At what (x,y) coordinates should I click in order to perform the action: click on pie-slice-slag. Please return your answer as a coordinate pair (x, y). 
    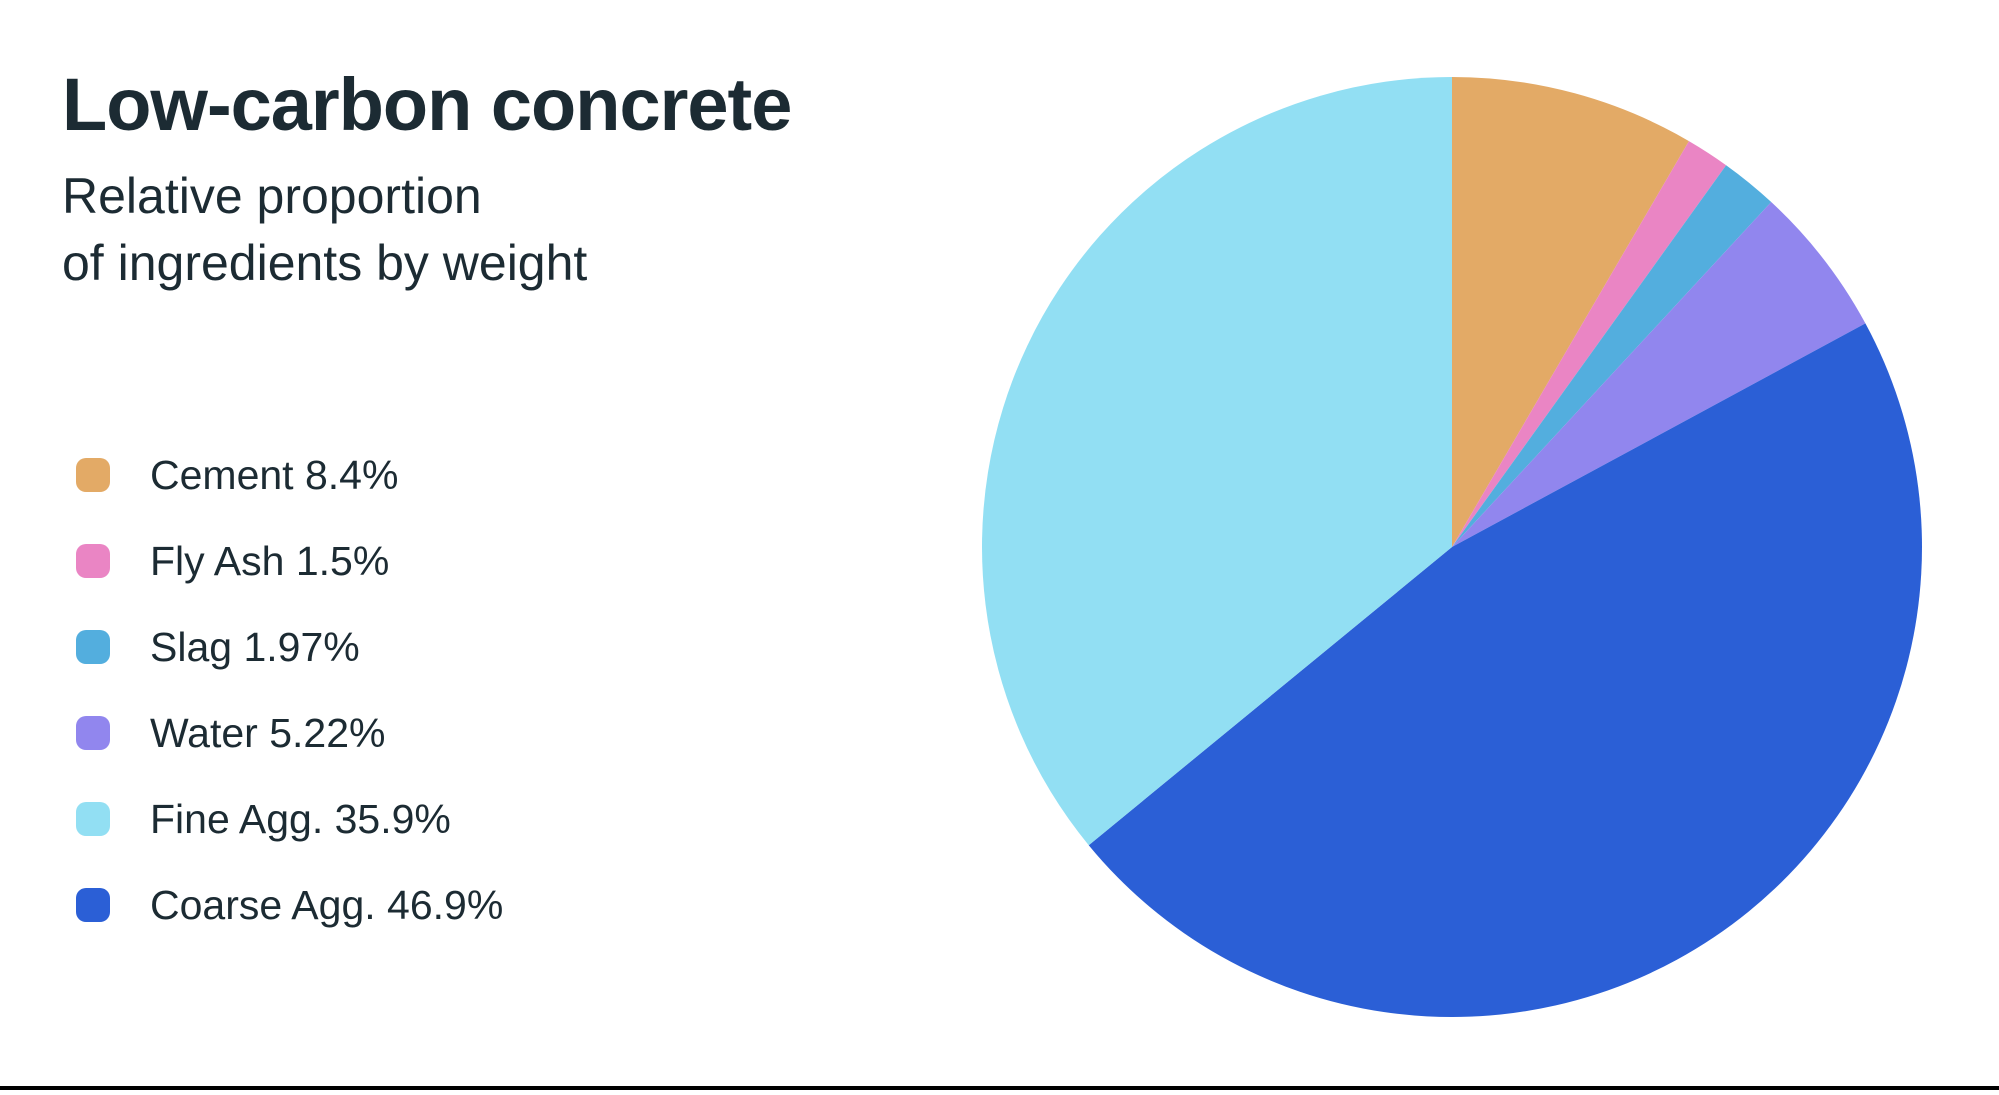
    Looking at the image, I should click on (1612, 356).